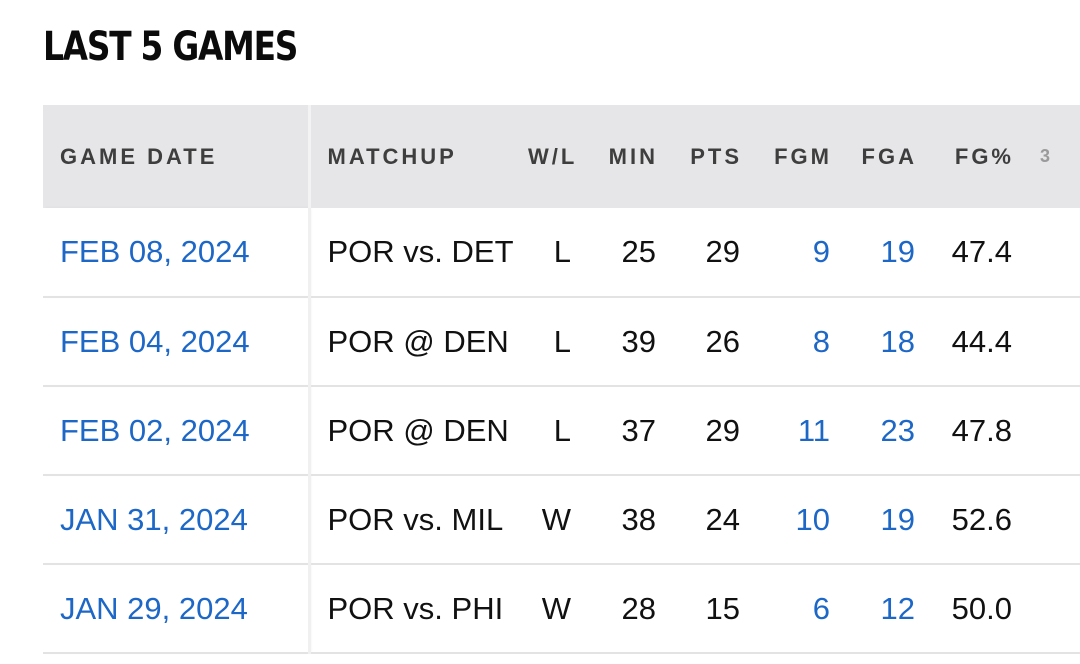  What do you see at coordinates (177, 430) in the screenshot?
I see `game-date-link: FEB 02, 2024` at bounding box center [177, 430].